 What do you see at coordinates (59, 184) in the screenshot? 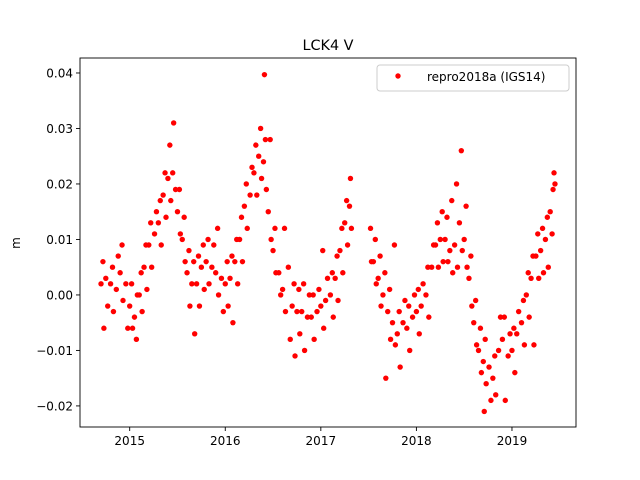
I see `y-tick-label: 0.02` at bounding box center [59, 184].